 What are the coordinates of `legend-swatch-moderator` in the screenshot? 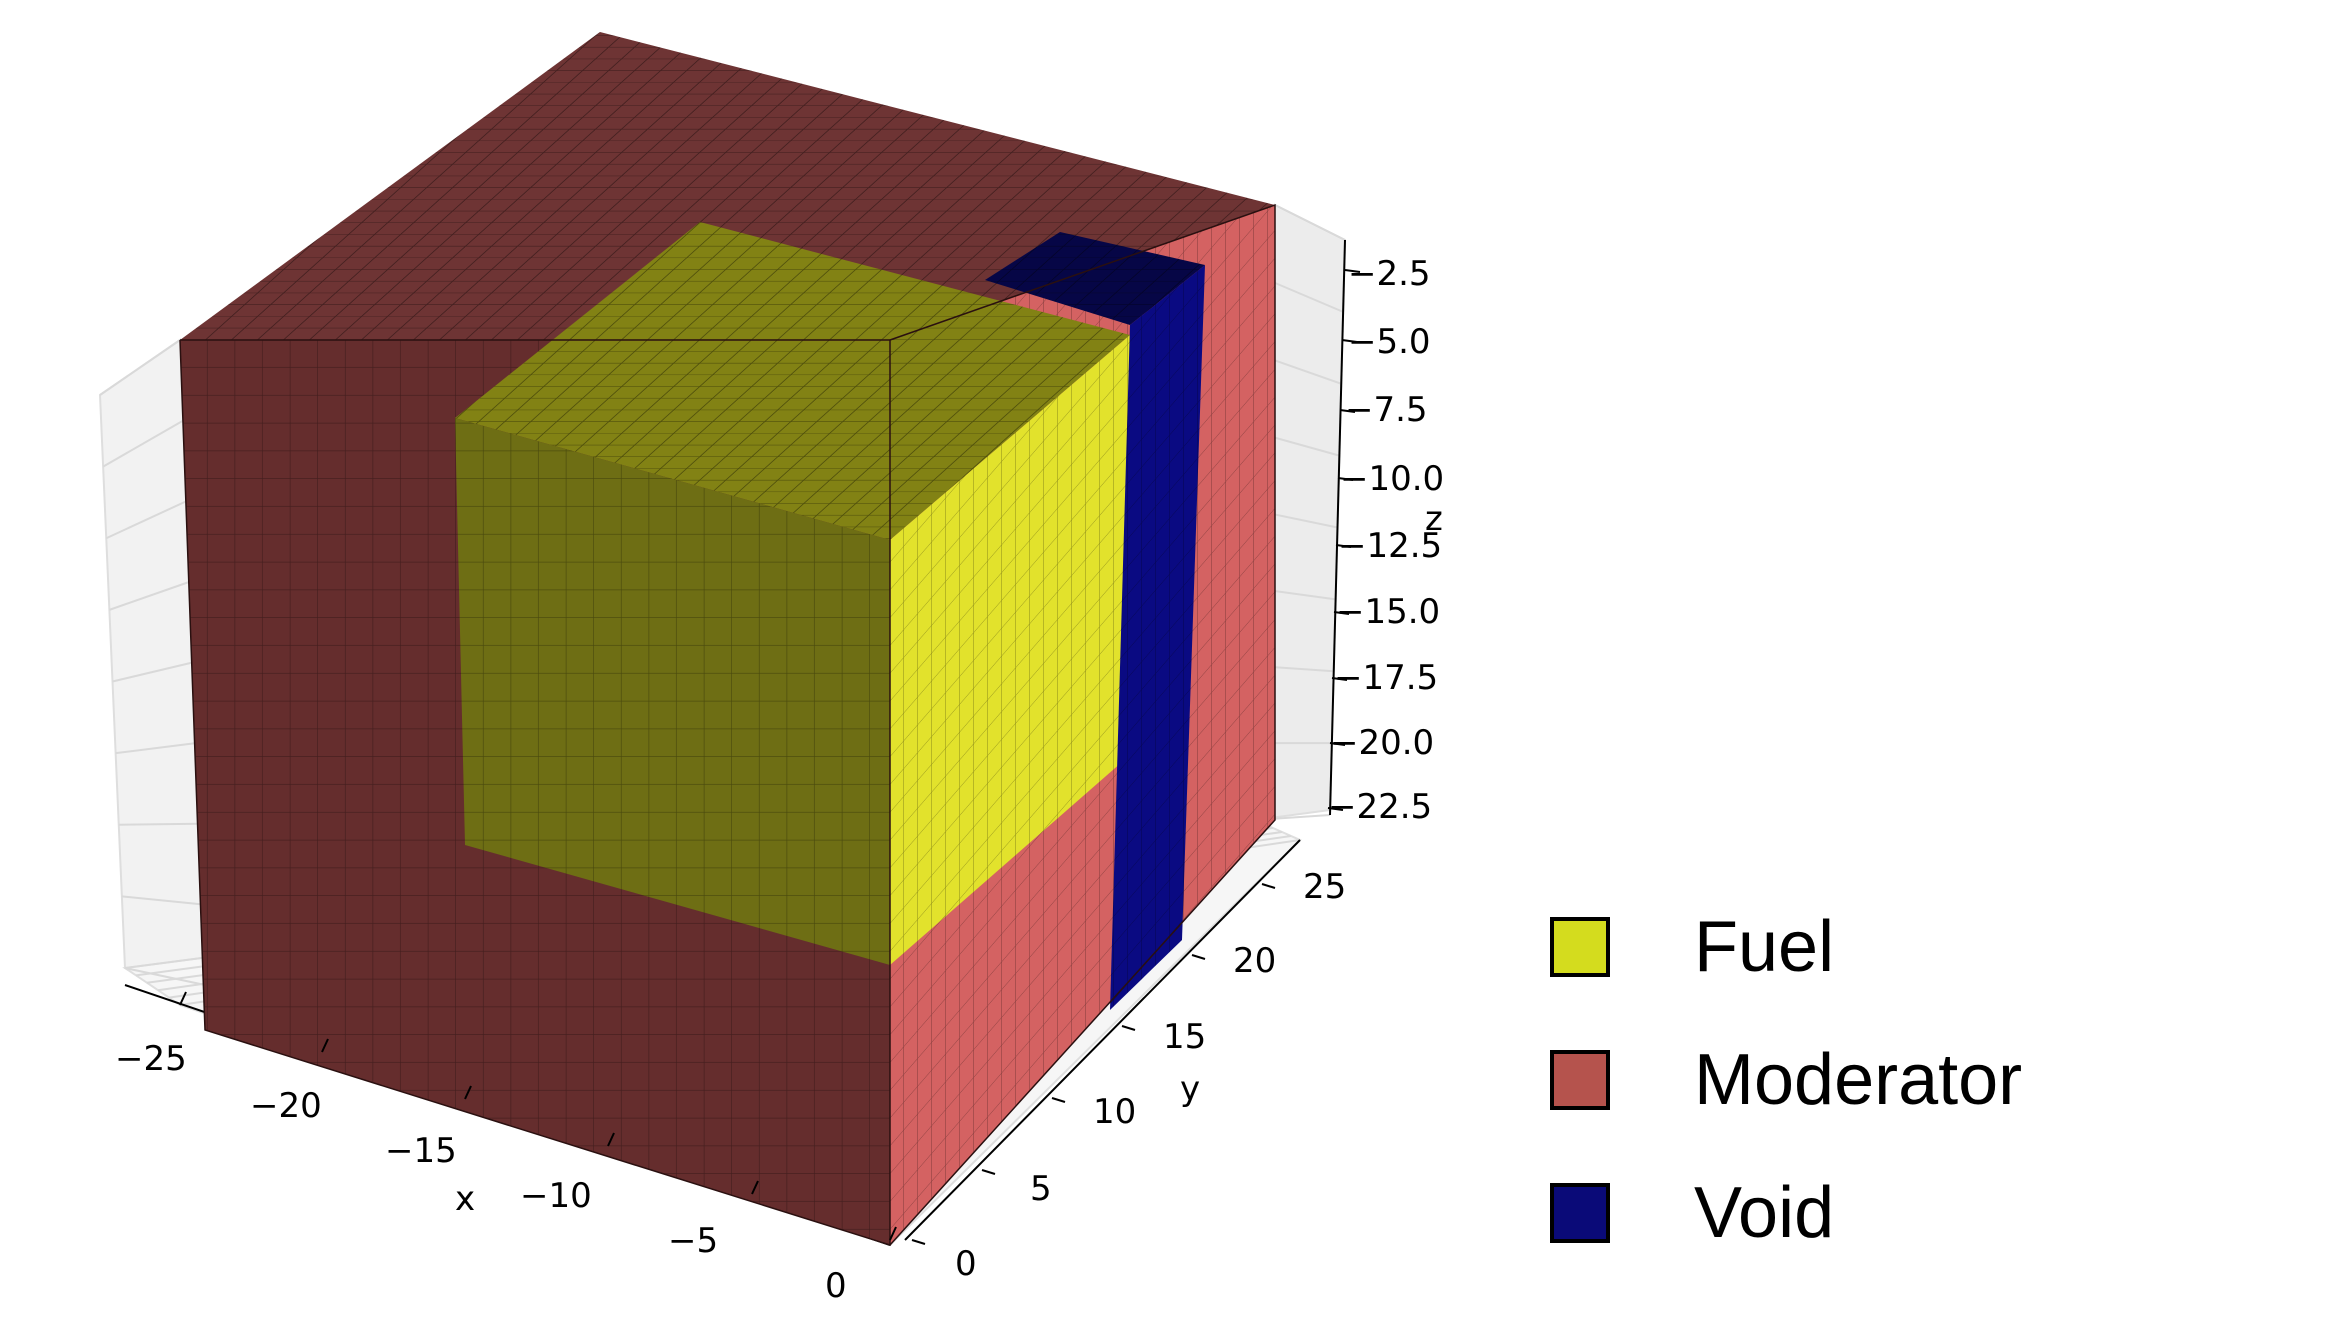 It's located at (1580, 1079).